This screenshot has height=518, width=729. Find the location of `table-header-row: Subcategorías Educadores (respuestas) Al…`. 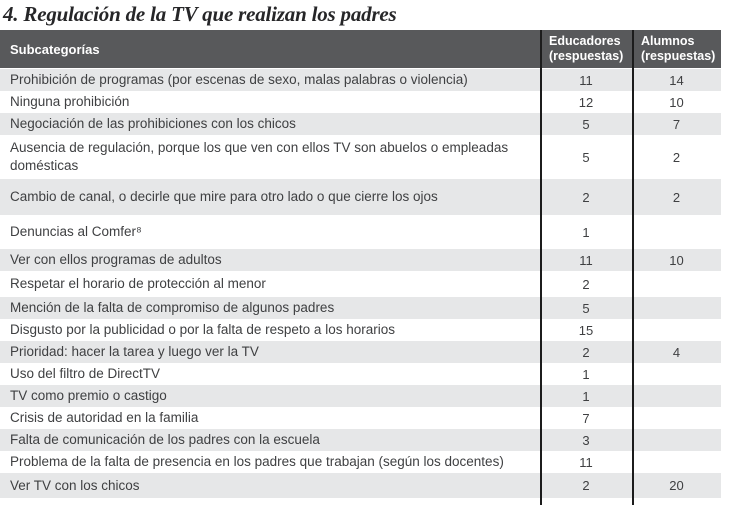

table-header-row: Subcategorías Educadores (respuestas) Al… is located at coordinates (360, 49).